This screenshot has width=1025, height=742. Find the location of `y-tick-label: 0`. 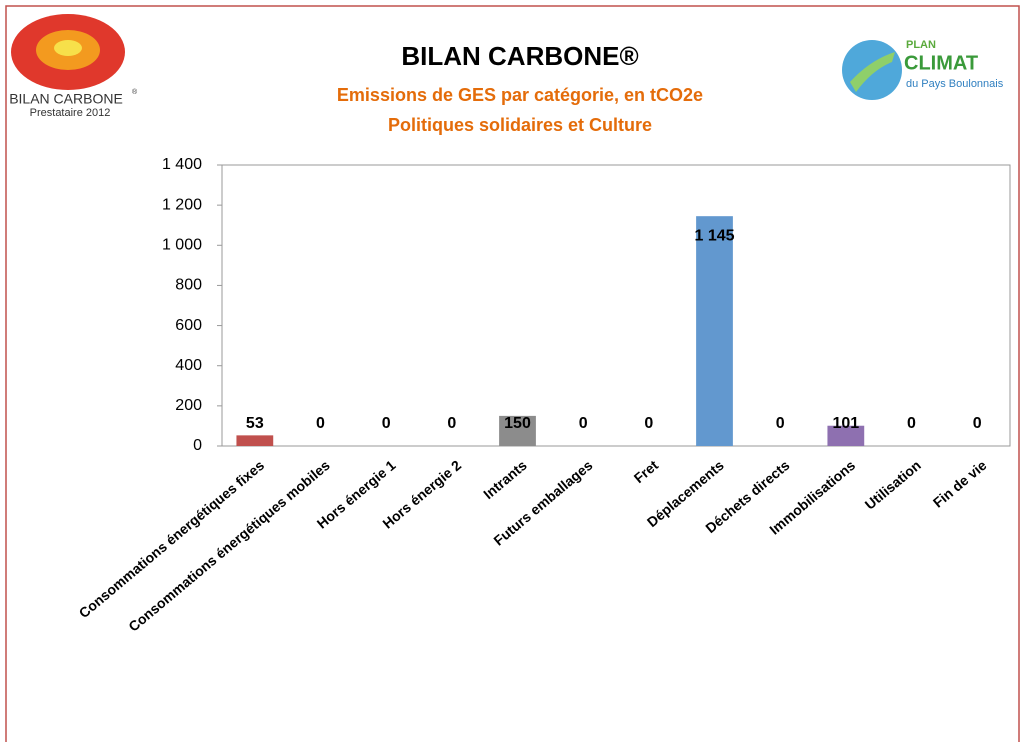

y-tick-label: 0 is located at coordinates (197, 445).